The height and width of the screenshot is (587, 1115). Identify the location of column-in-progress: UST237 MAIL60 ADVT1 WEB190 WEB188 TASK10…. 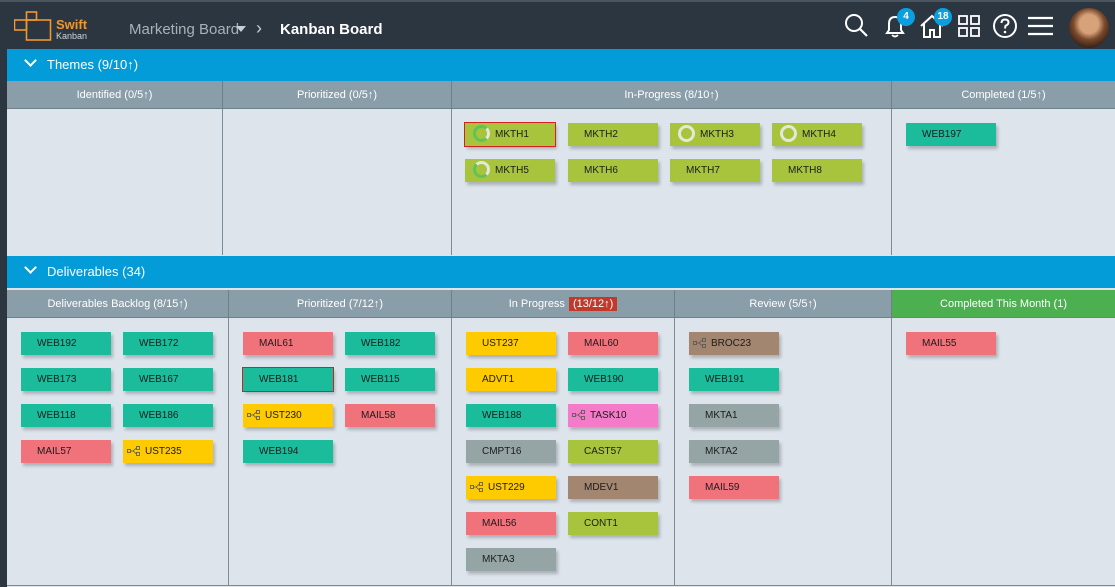
(563, 452).